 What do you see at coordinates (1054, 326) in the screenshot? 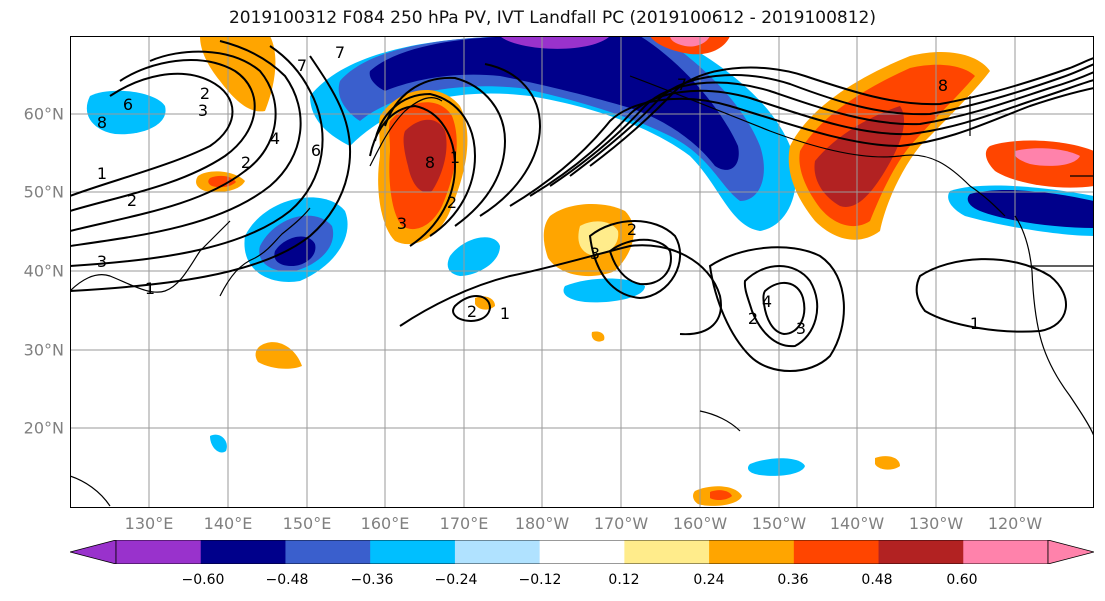
I see `na-coastline` at bounding box center [1054, 326].